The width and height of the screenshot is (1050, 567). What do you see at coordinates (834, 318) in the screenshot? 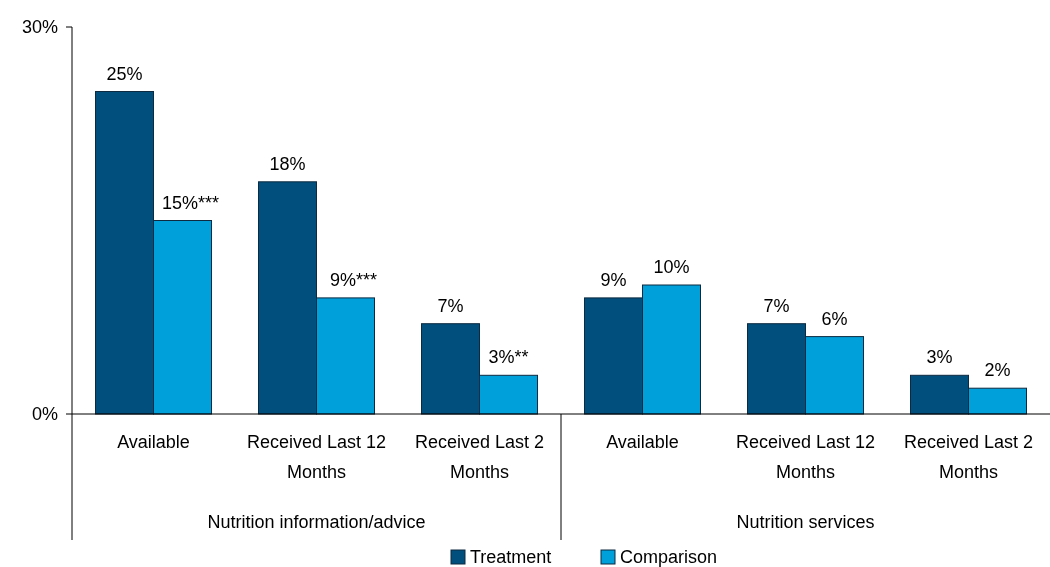
I see `data-label: 6%` at bounding box center [834, 318].